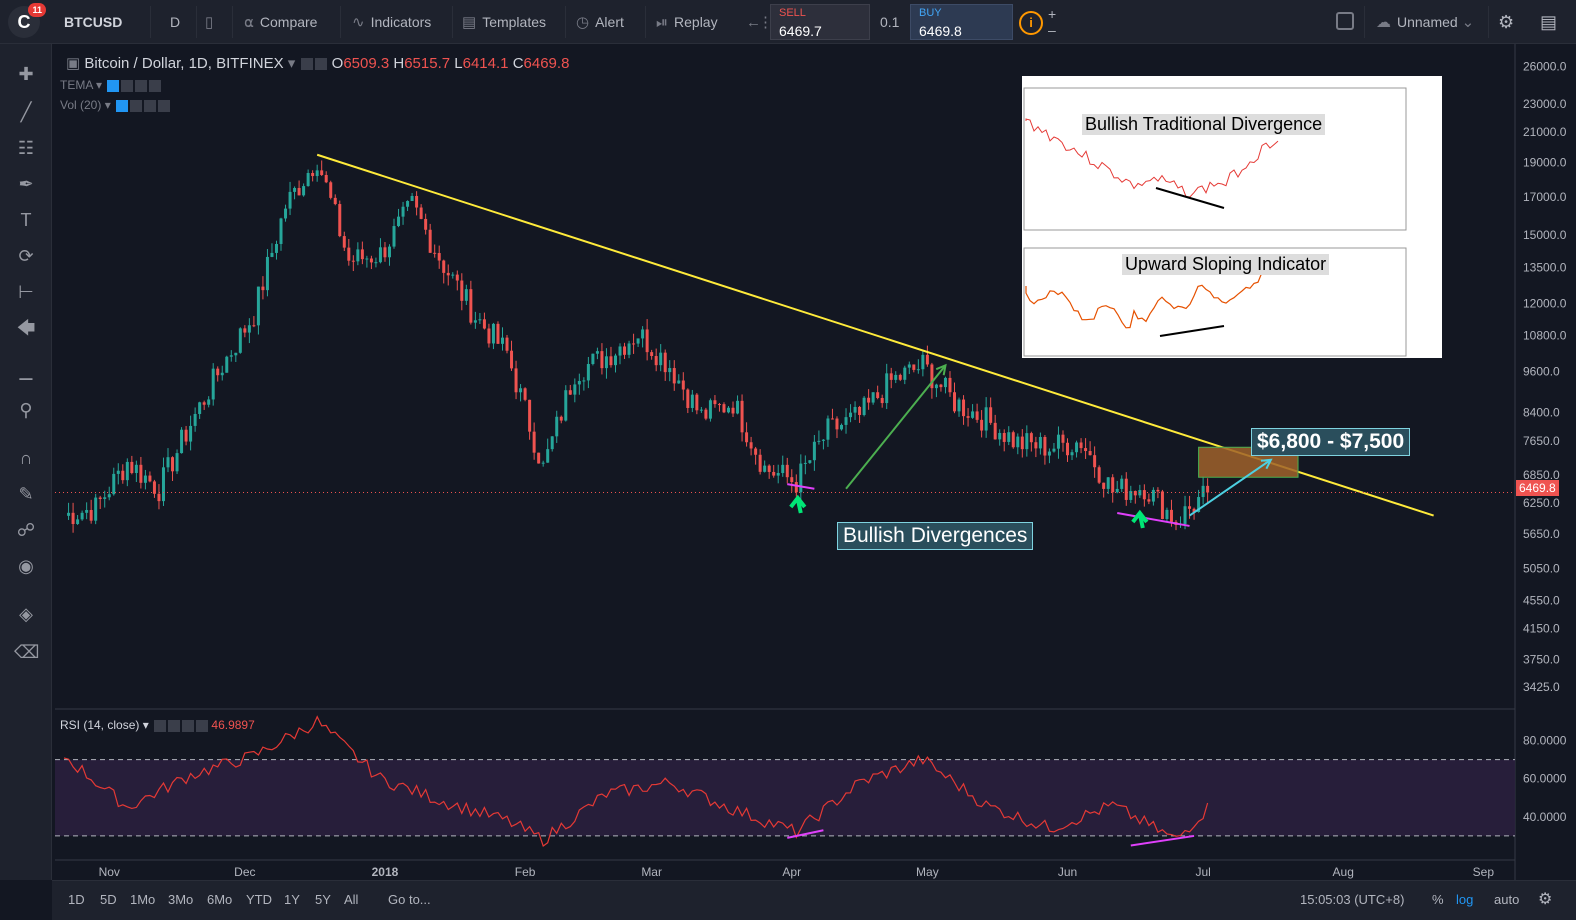 This screenshot has width=1576, height=920. Describe the element at coordinates (281, 22) in the screenshot. I see `compare-button: ⍺ Compare` at that location.